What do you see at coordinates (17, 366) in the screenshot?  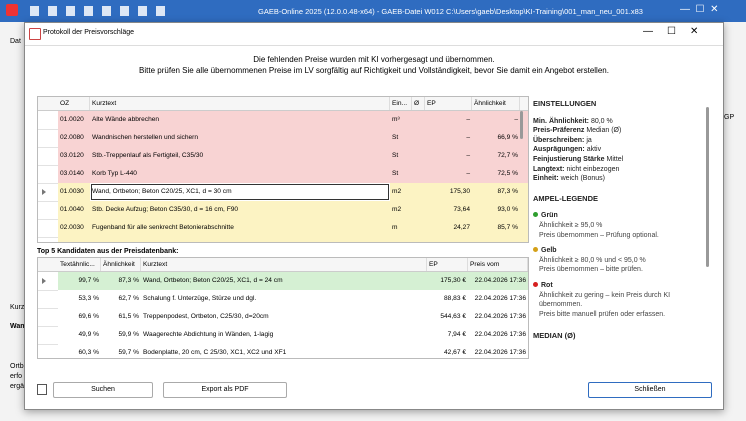 I see `side-label: Ortb` at bounding box center [17, 366].